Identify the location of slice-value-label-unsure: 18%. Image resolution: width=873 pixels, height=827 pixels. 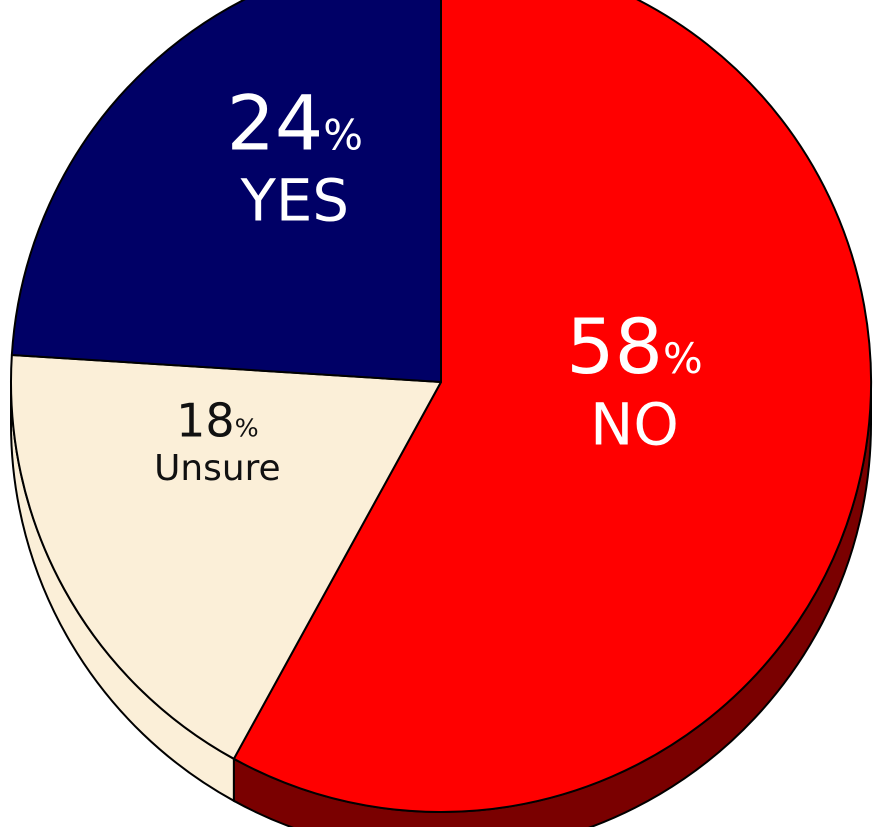
(217, 421).